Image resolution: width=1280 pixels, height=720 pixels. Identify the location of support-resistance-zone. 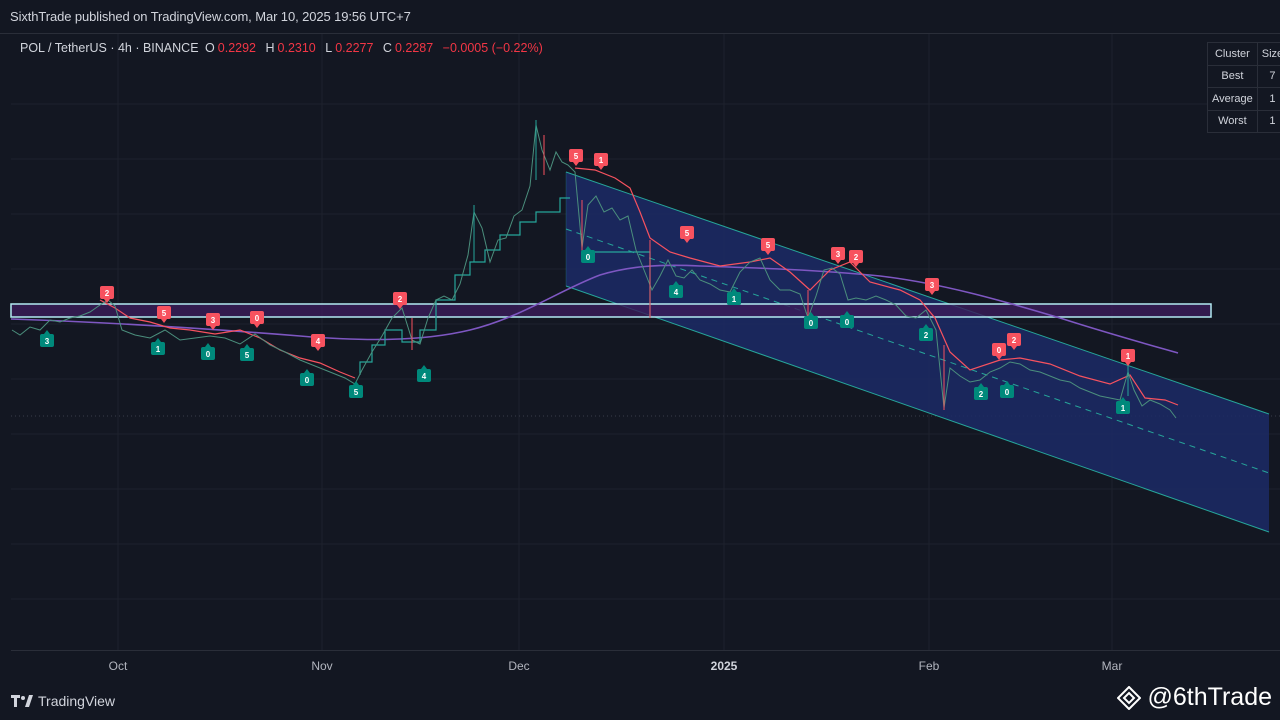
(611, 310).